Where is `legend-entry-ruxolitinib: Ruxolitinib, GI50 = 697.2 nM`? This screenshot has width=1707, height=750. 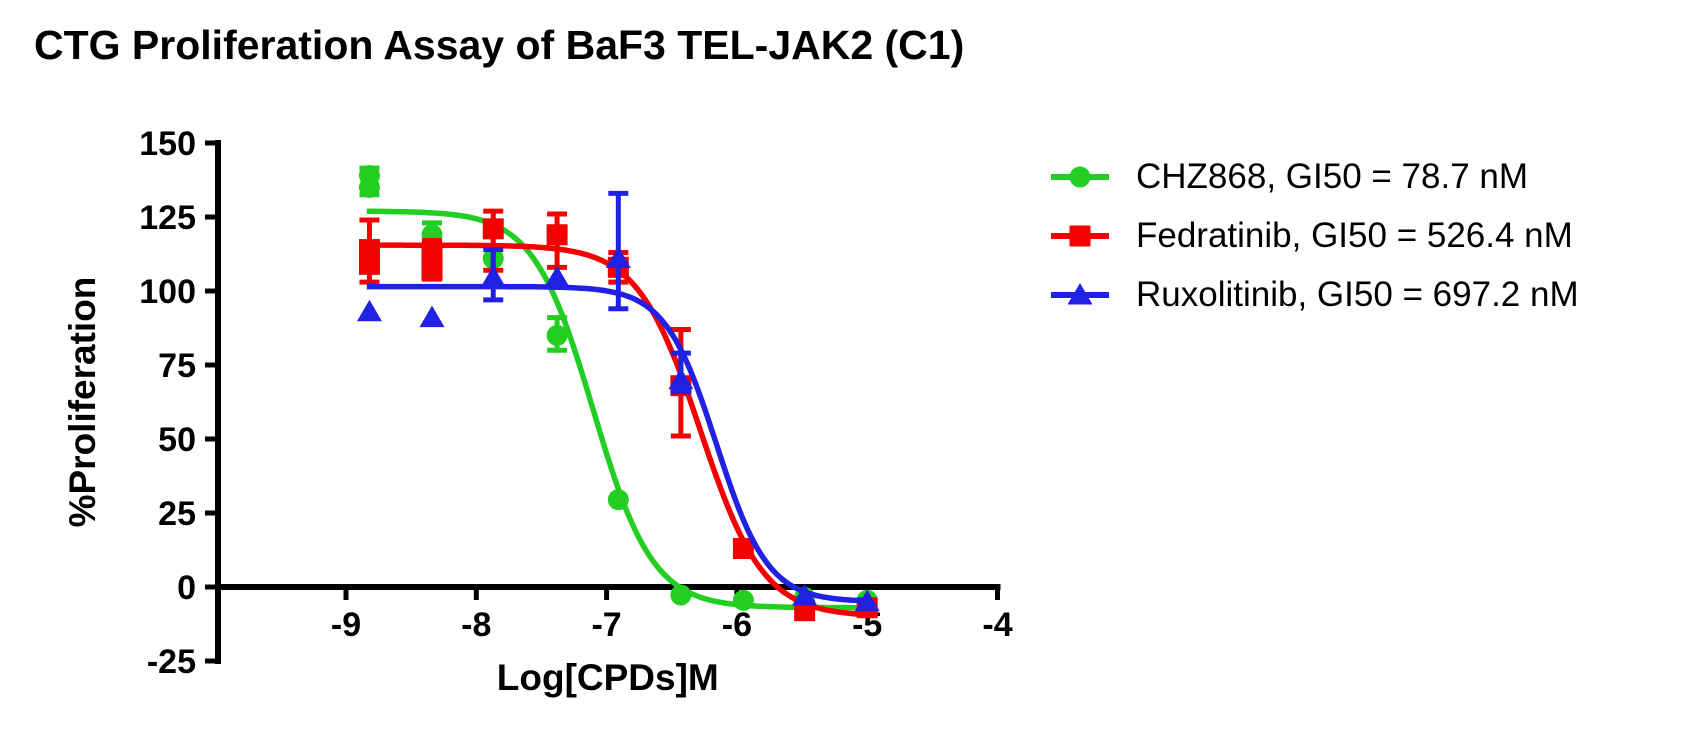
legend-entry-ruxolitinib: Ruxolitinib, GI50 = 697.2 nM is located at coordinates (1313, 294).